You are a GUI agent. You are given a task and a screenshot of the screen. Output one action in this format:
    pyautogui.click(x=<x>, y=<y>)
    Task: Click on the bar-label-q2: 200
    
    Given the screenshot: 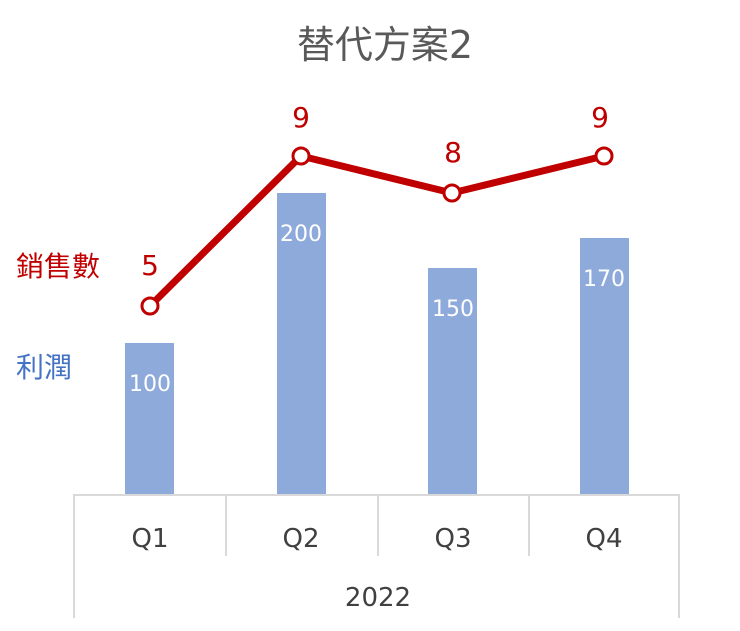 What is the action you would take?
    pyautogui.click(x=301, y=234)
    